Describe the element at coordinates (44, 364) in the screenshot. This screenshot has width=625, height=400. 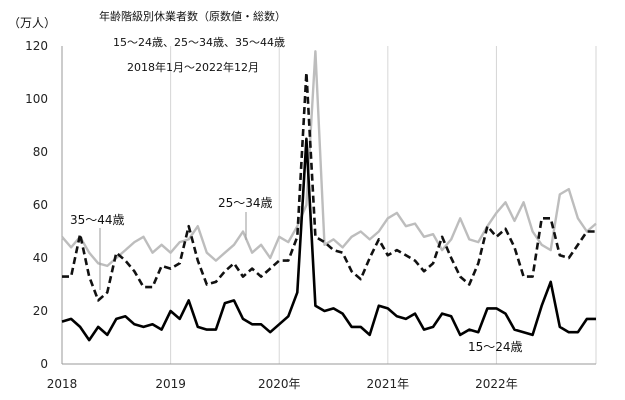
I see `y-tick-0: 0` at that location.